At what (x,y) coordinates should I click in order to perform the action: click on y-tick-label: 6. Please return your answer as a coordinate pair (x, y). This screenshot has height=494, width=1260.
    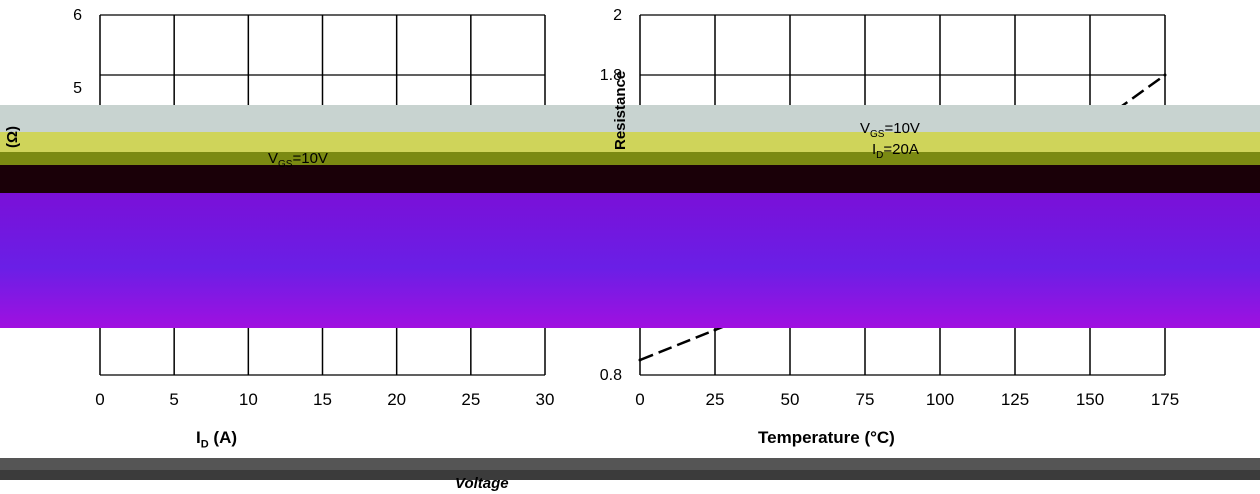
    Looking at the image, I should click on (77, 15).